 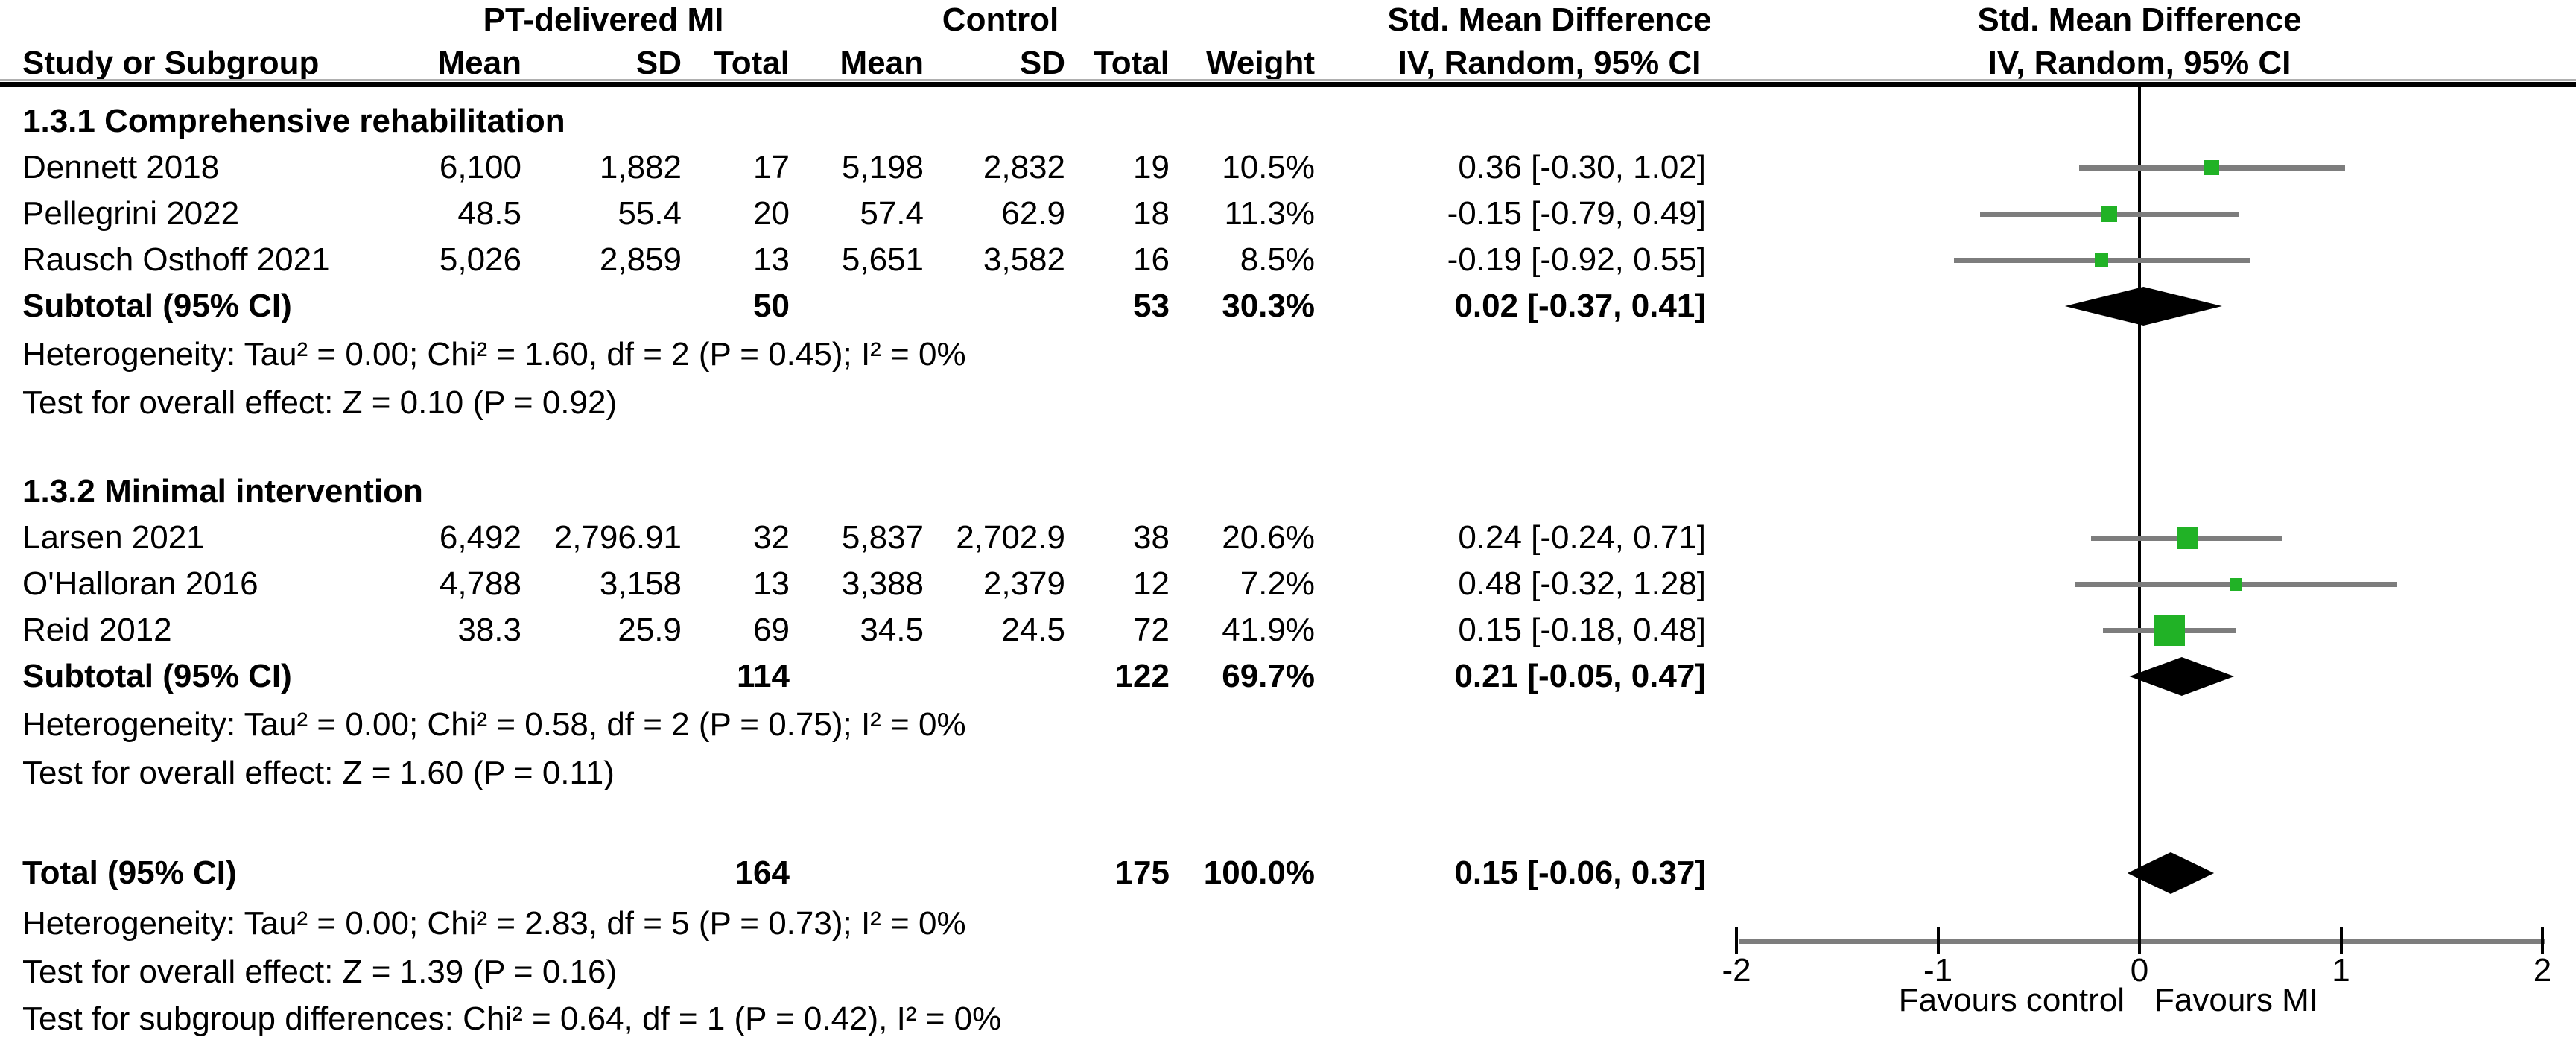 I want to click on col-header-total-2: Total, so click(x=1132, y=63).